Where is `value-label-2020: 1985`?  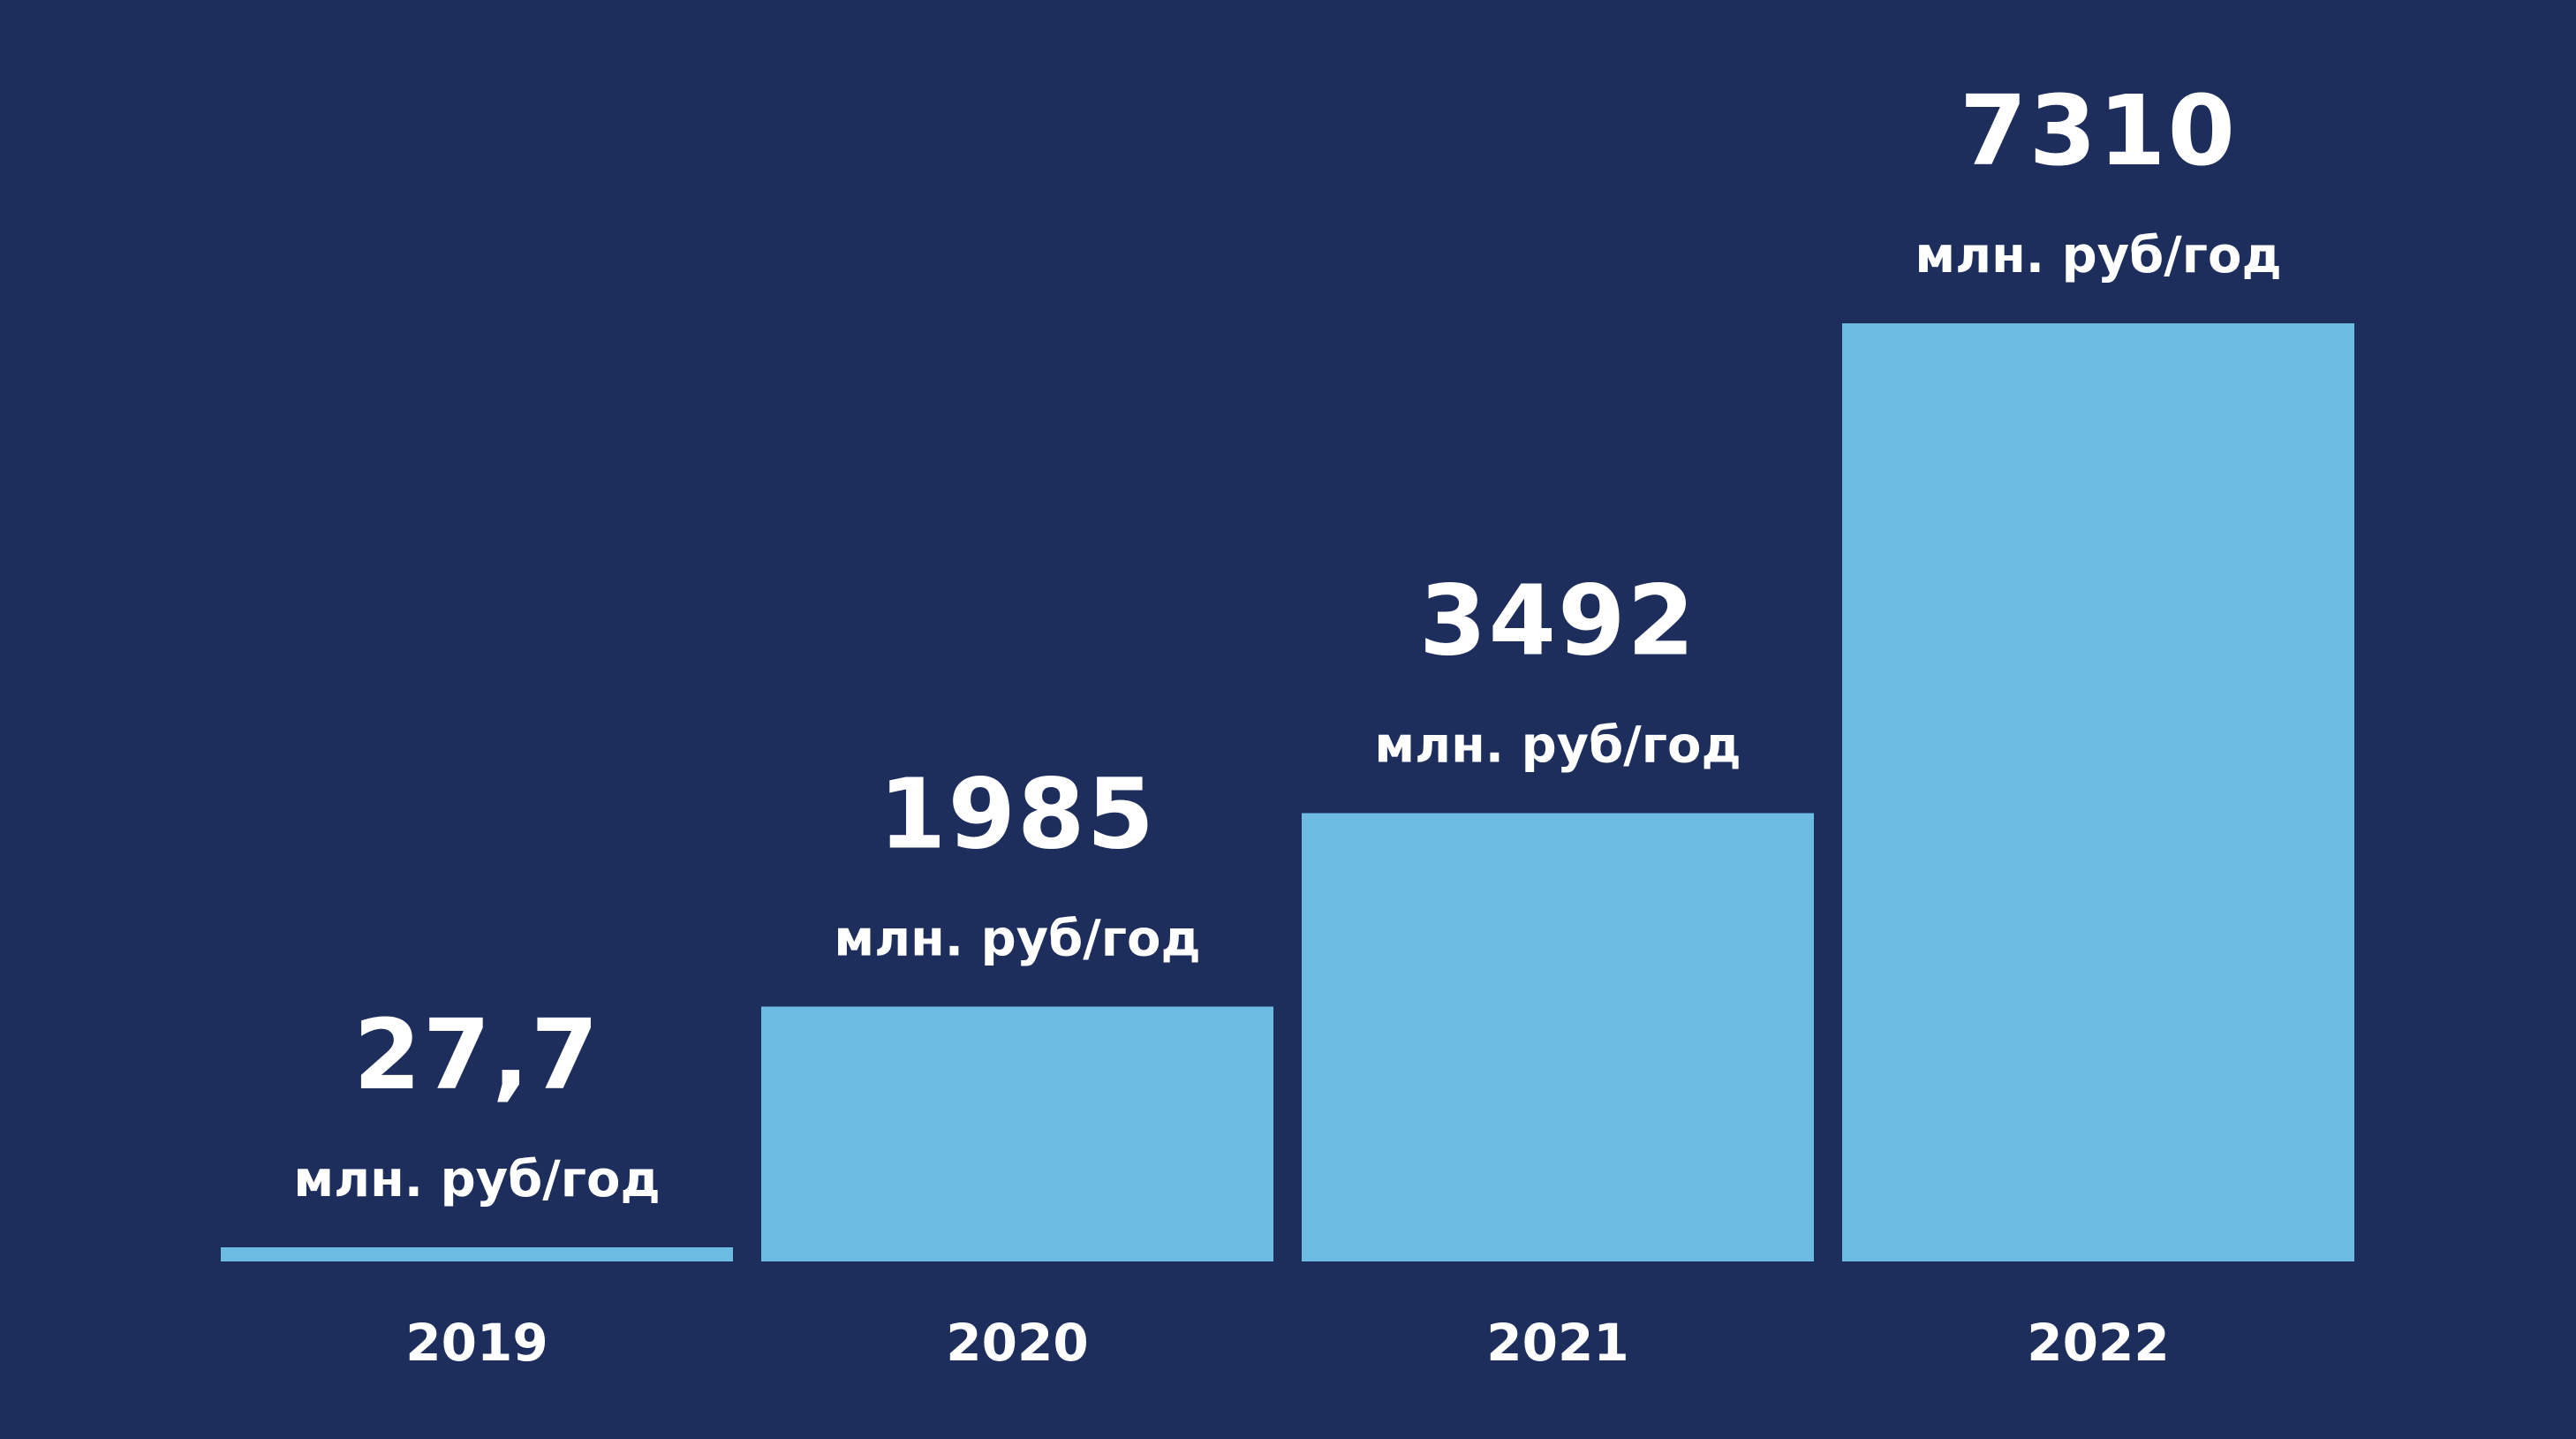 value-label-2020: 1985 is located at coordinates (1017, 814).